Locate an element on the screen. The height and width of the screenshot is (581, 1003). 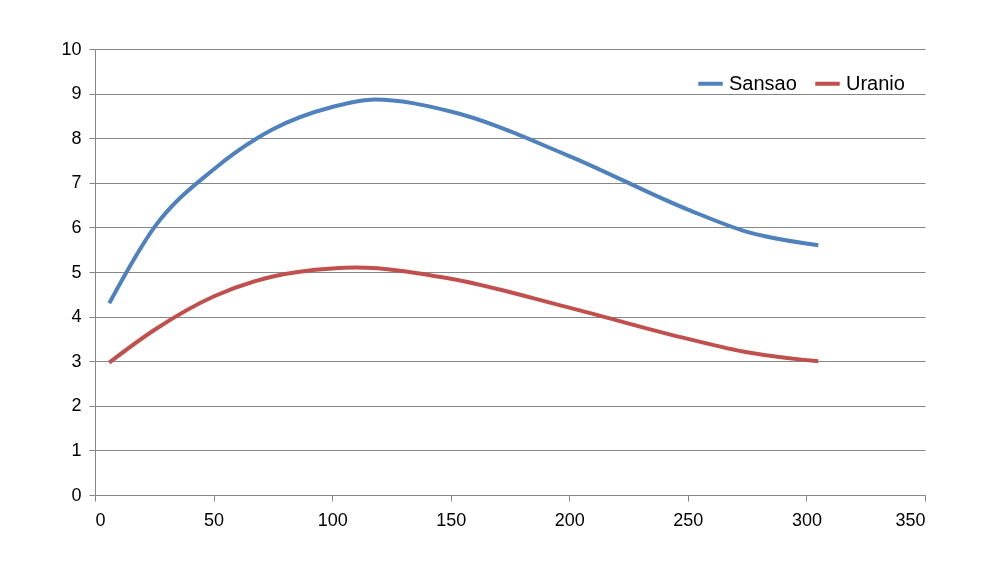
x-tick-label: 0 is located at coordinates (100, 519).